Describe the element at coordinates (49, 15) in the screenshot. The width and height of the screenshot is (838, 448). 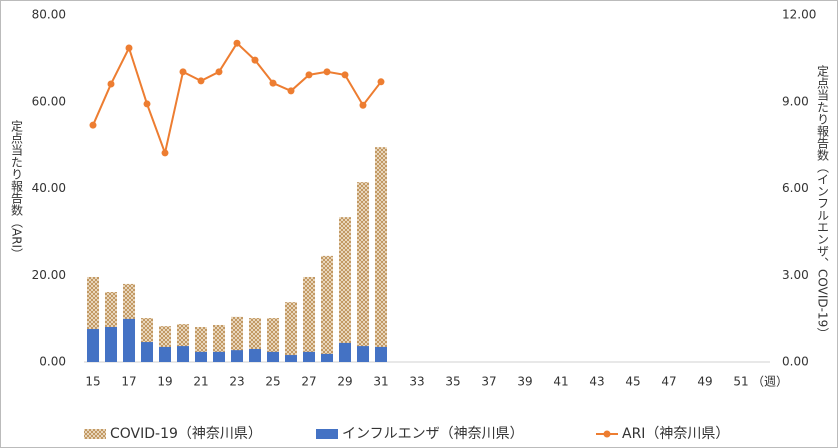
I see `y-tick-label: 80.00` at that location.